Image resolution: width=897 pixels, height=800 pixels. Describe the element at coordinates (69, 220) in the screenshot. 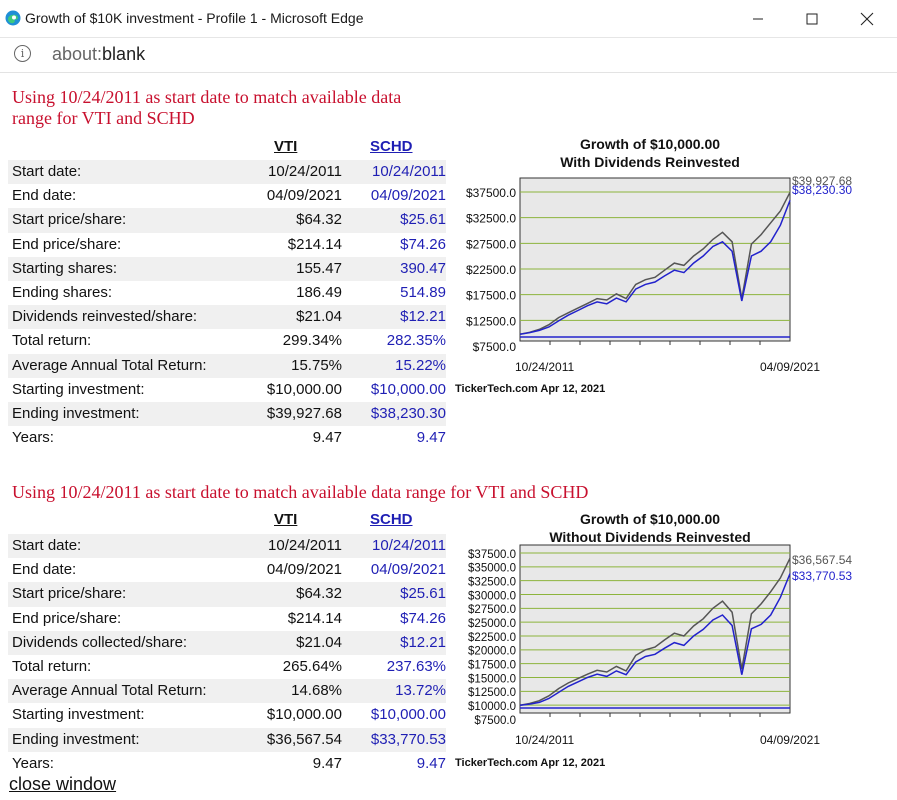

I see `row-label: Start price/share:` at that location.